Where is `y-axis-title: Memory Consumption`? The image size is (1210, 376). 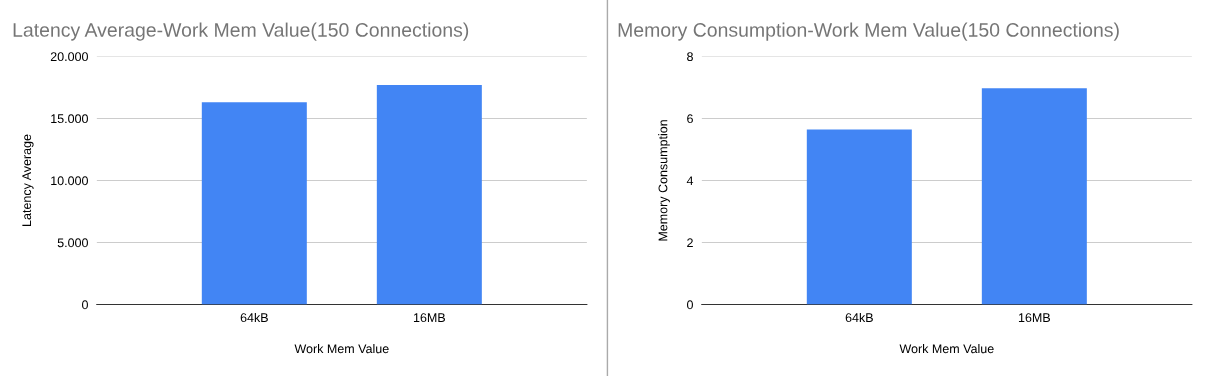
y-axis-title: Memory Consumption is located at coordinates (664, 180).